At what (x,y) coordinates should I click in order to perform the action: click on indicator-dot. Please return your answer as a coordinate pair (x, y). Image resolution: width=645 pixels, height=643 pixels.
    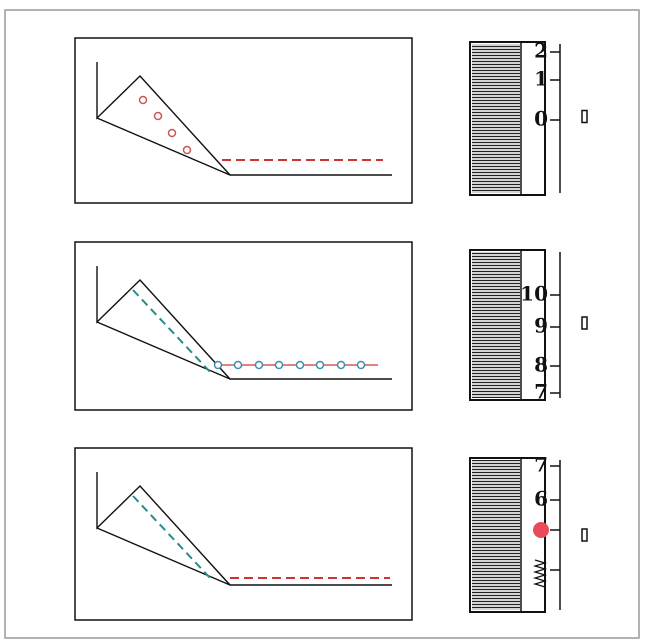
    Looking at the image, I should click on (541, 530).